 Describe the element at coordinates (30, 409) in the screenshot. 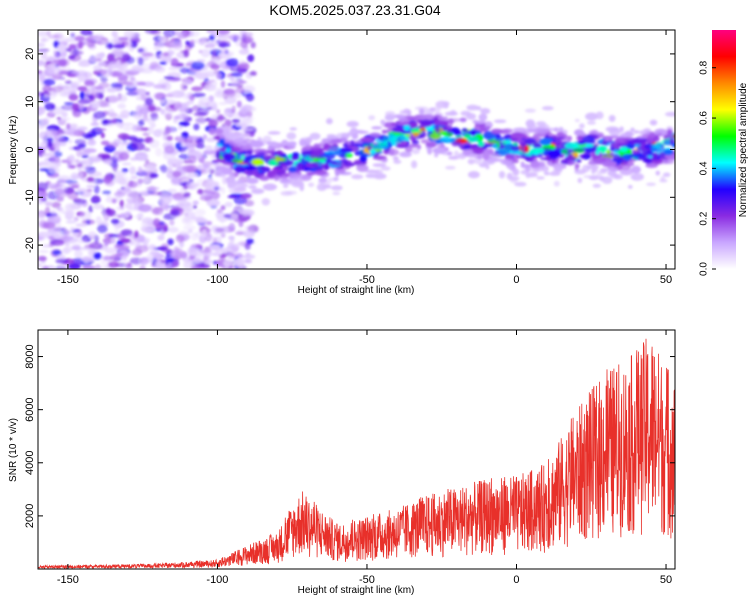

I see `y-tick-label: 6000` at that location.